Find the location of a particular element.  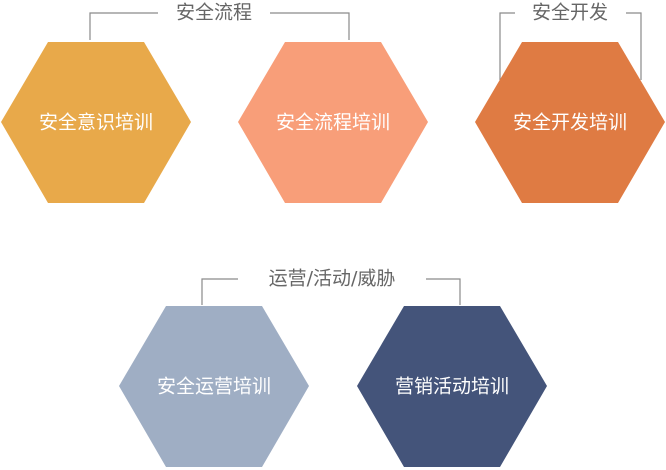

hex-label: 营销活动培训 is located at coordinates (452, 387).